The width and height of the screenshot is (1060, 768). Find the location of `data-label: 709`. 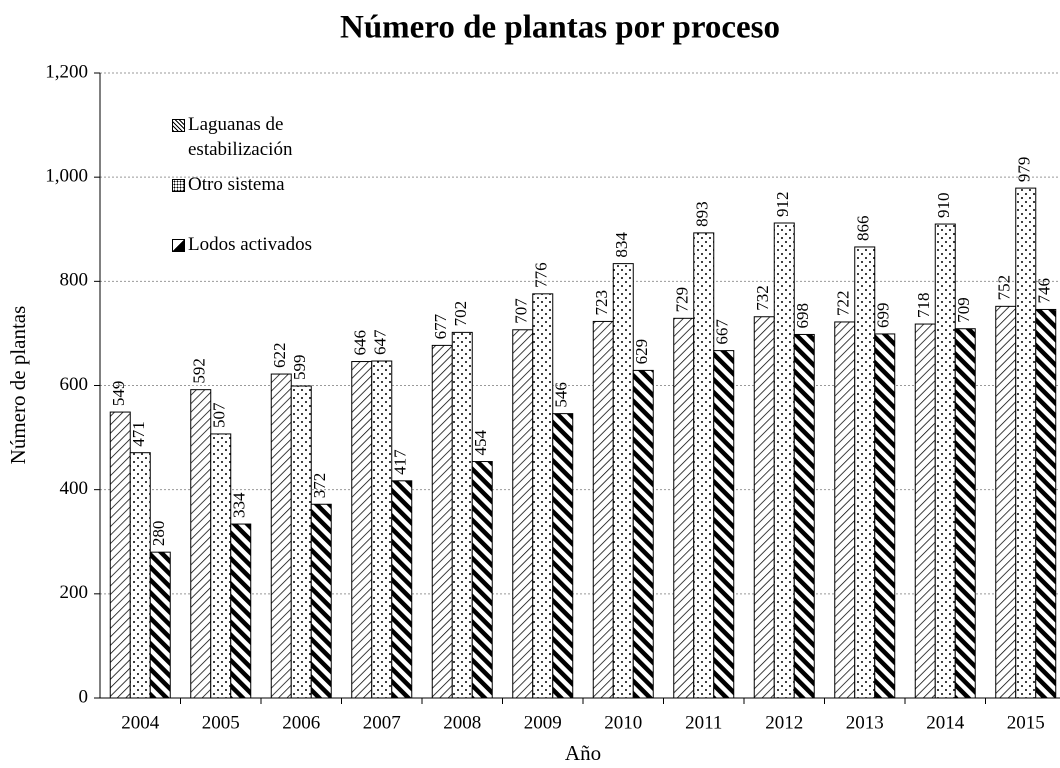

data-label: 709 is located at coordinates (963, 310).